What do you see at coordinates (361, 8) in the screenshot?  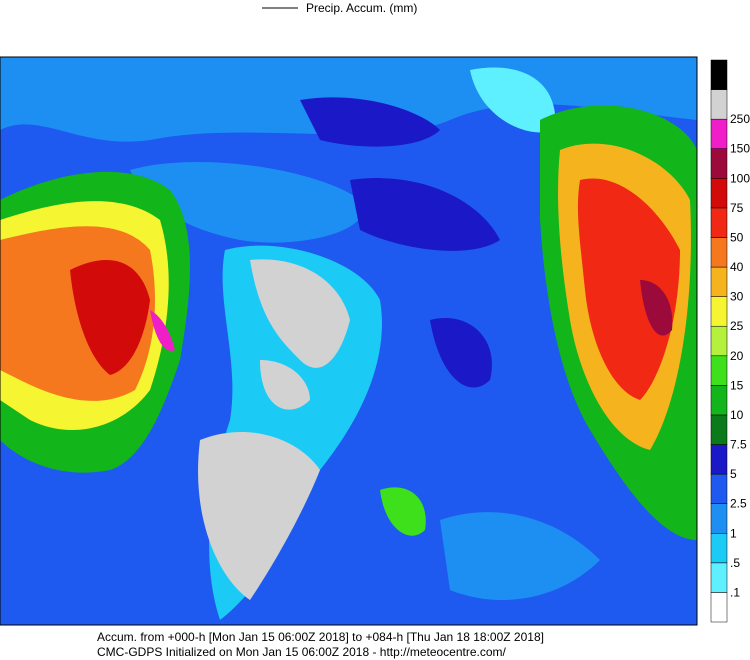 I see `legend-label: Precip. Accum. (mm)` at bounding box center [361, 8].